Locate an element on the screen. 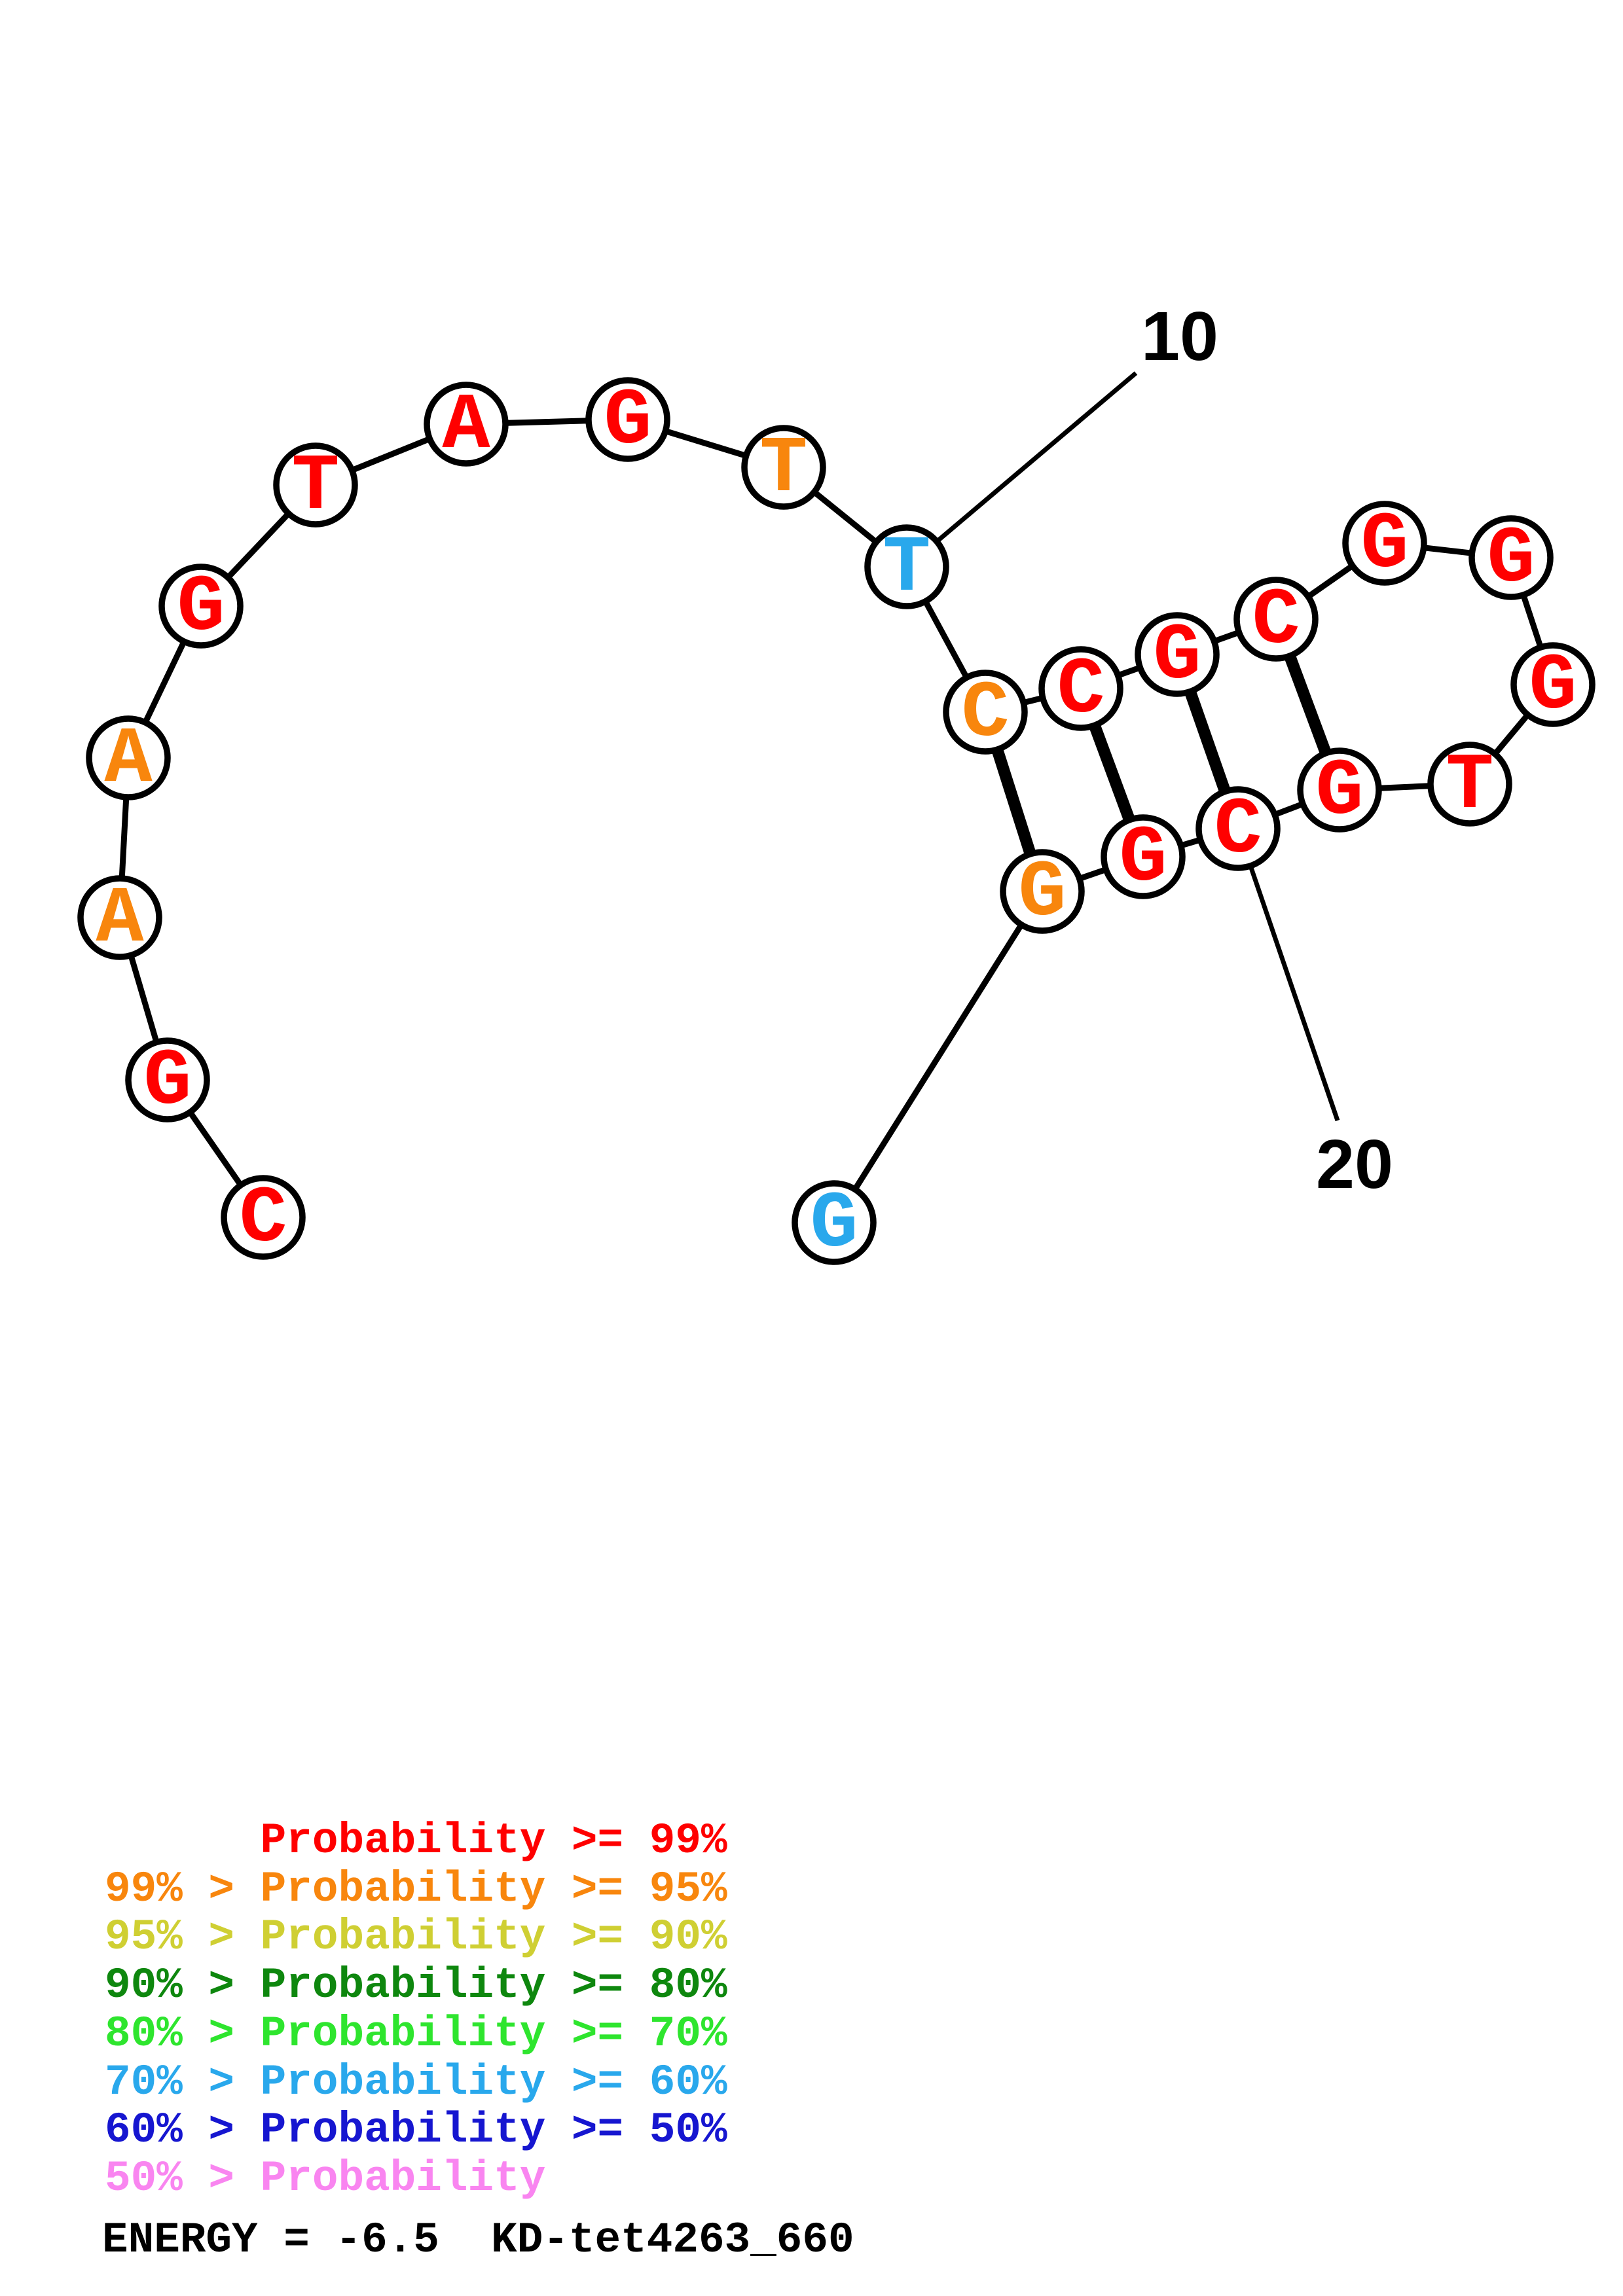  label-leader-lines is located at coordinates (1137, 746).